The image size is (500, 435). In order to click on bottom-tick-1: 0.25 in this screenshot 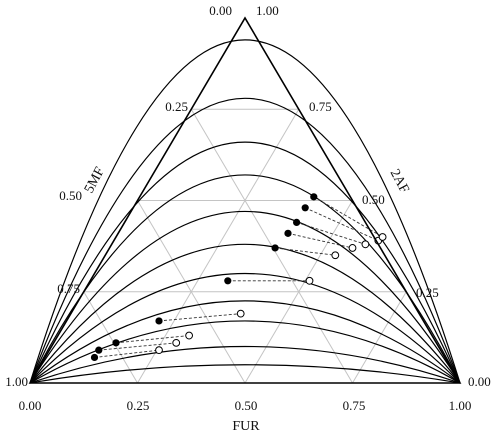, I will do `click(138, 405)`.